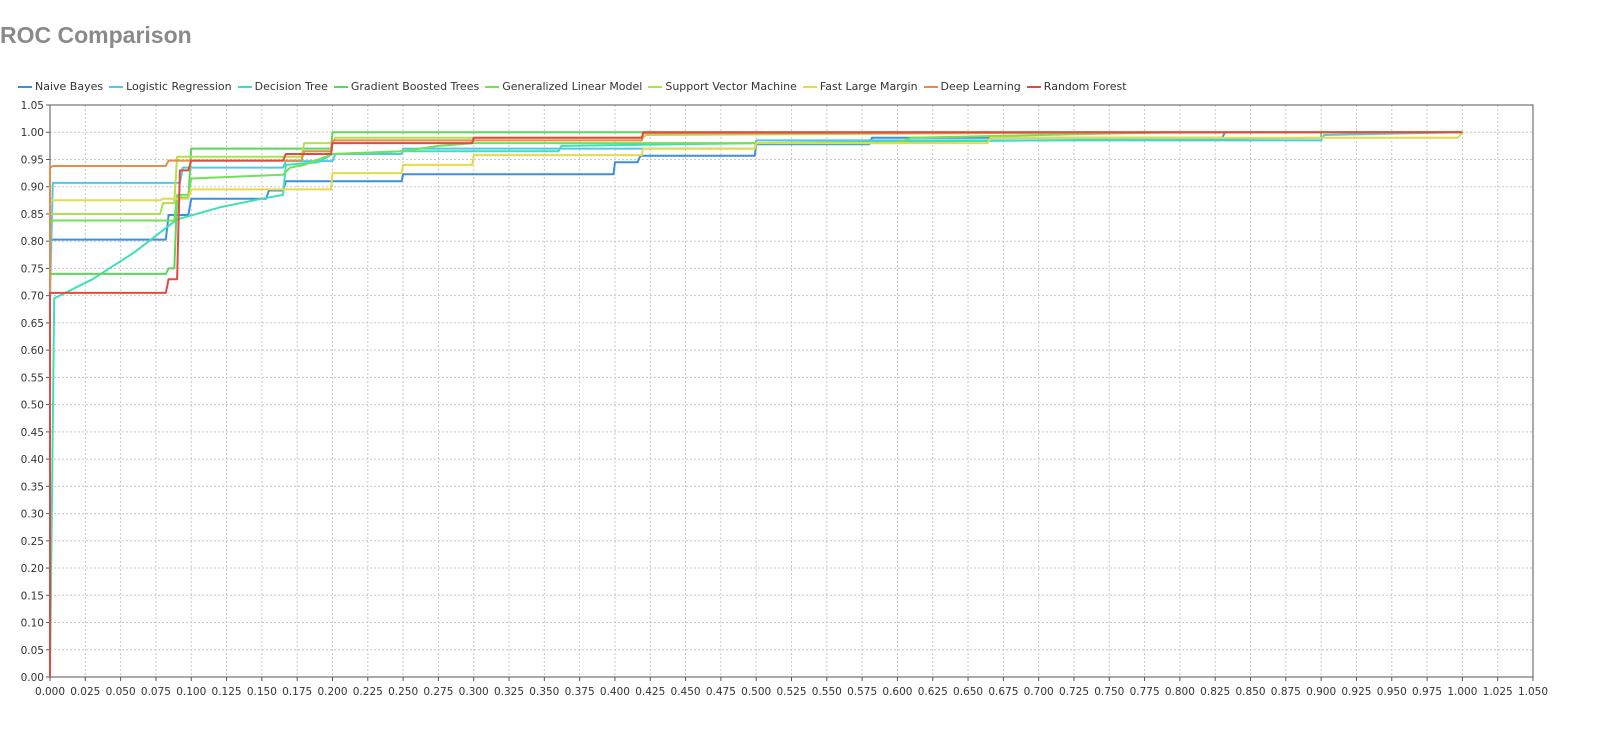  What do you see at coordinates (32, 188) in the screenshot?
I see `y-tick-label: 0.90` at bounding box center [32, 188].